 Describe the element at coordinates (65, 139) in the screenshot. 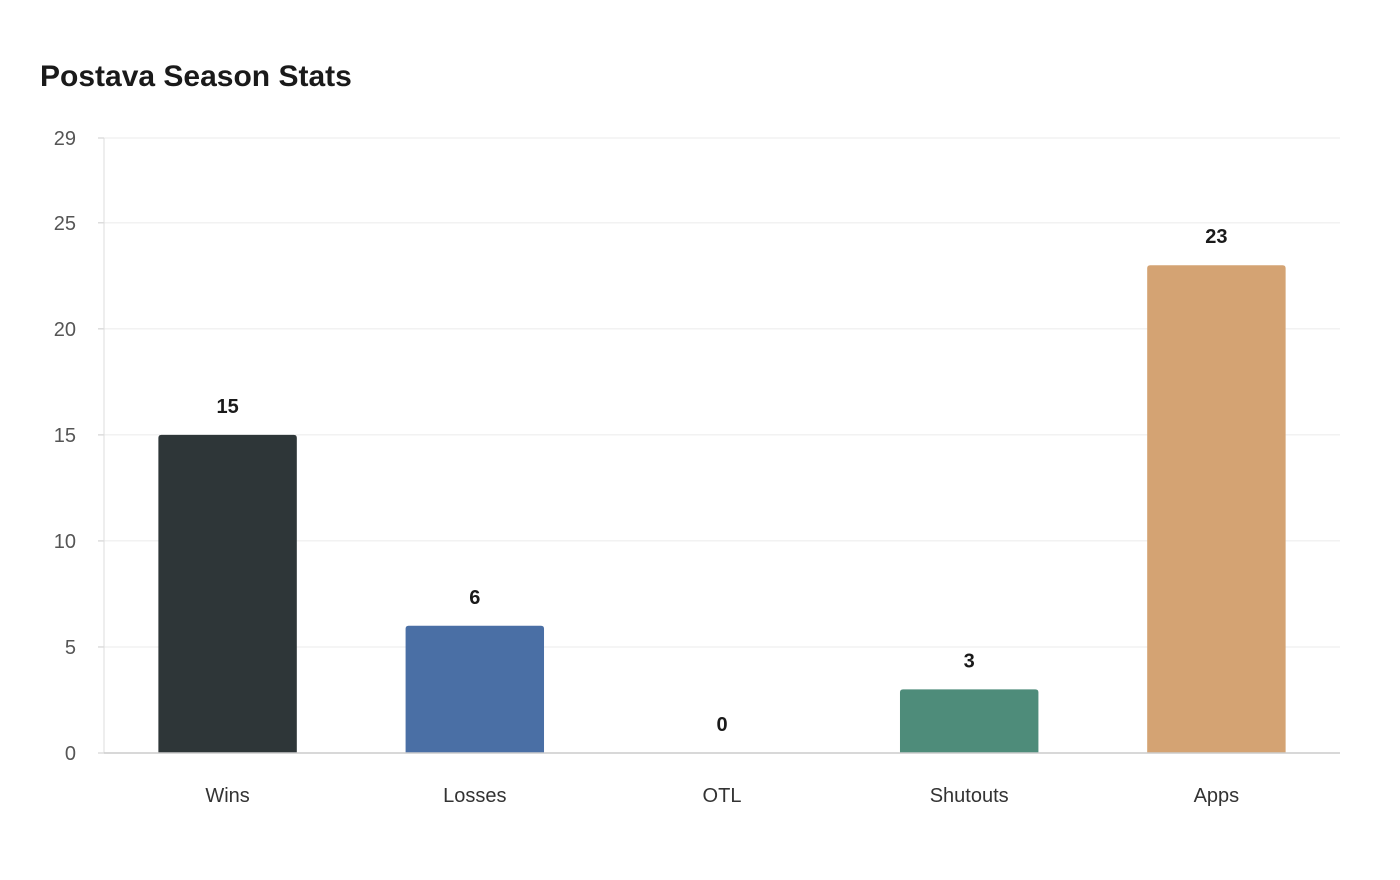

I see `y-tick-label: 29` at that location.